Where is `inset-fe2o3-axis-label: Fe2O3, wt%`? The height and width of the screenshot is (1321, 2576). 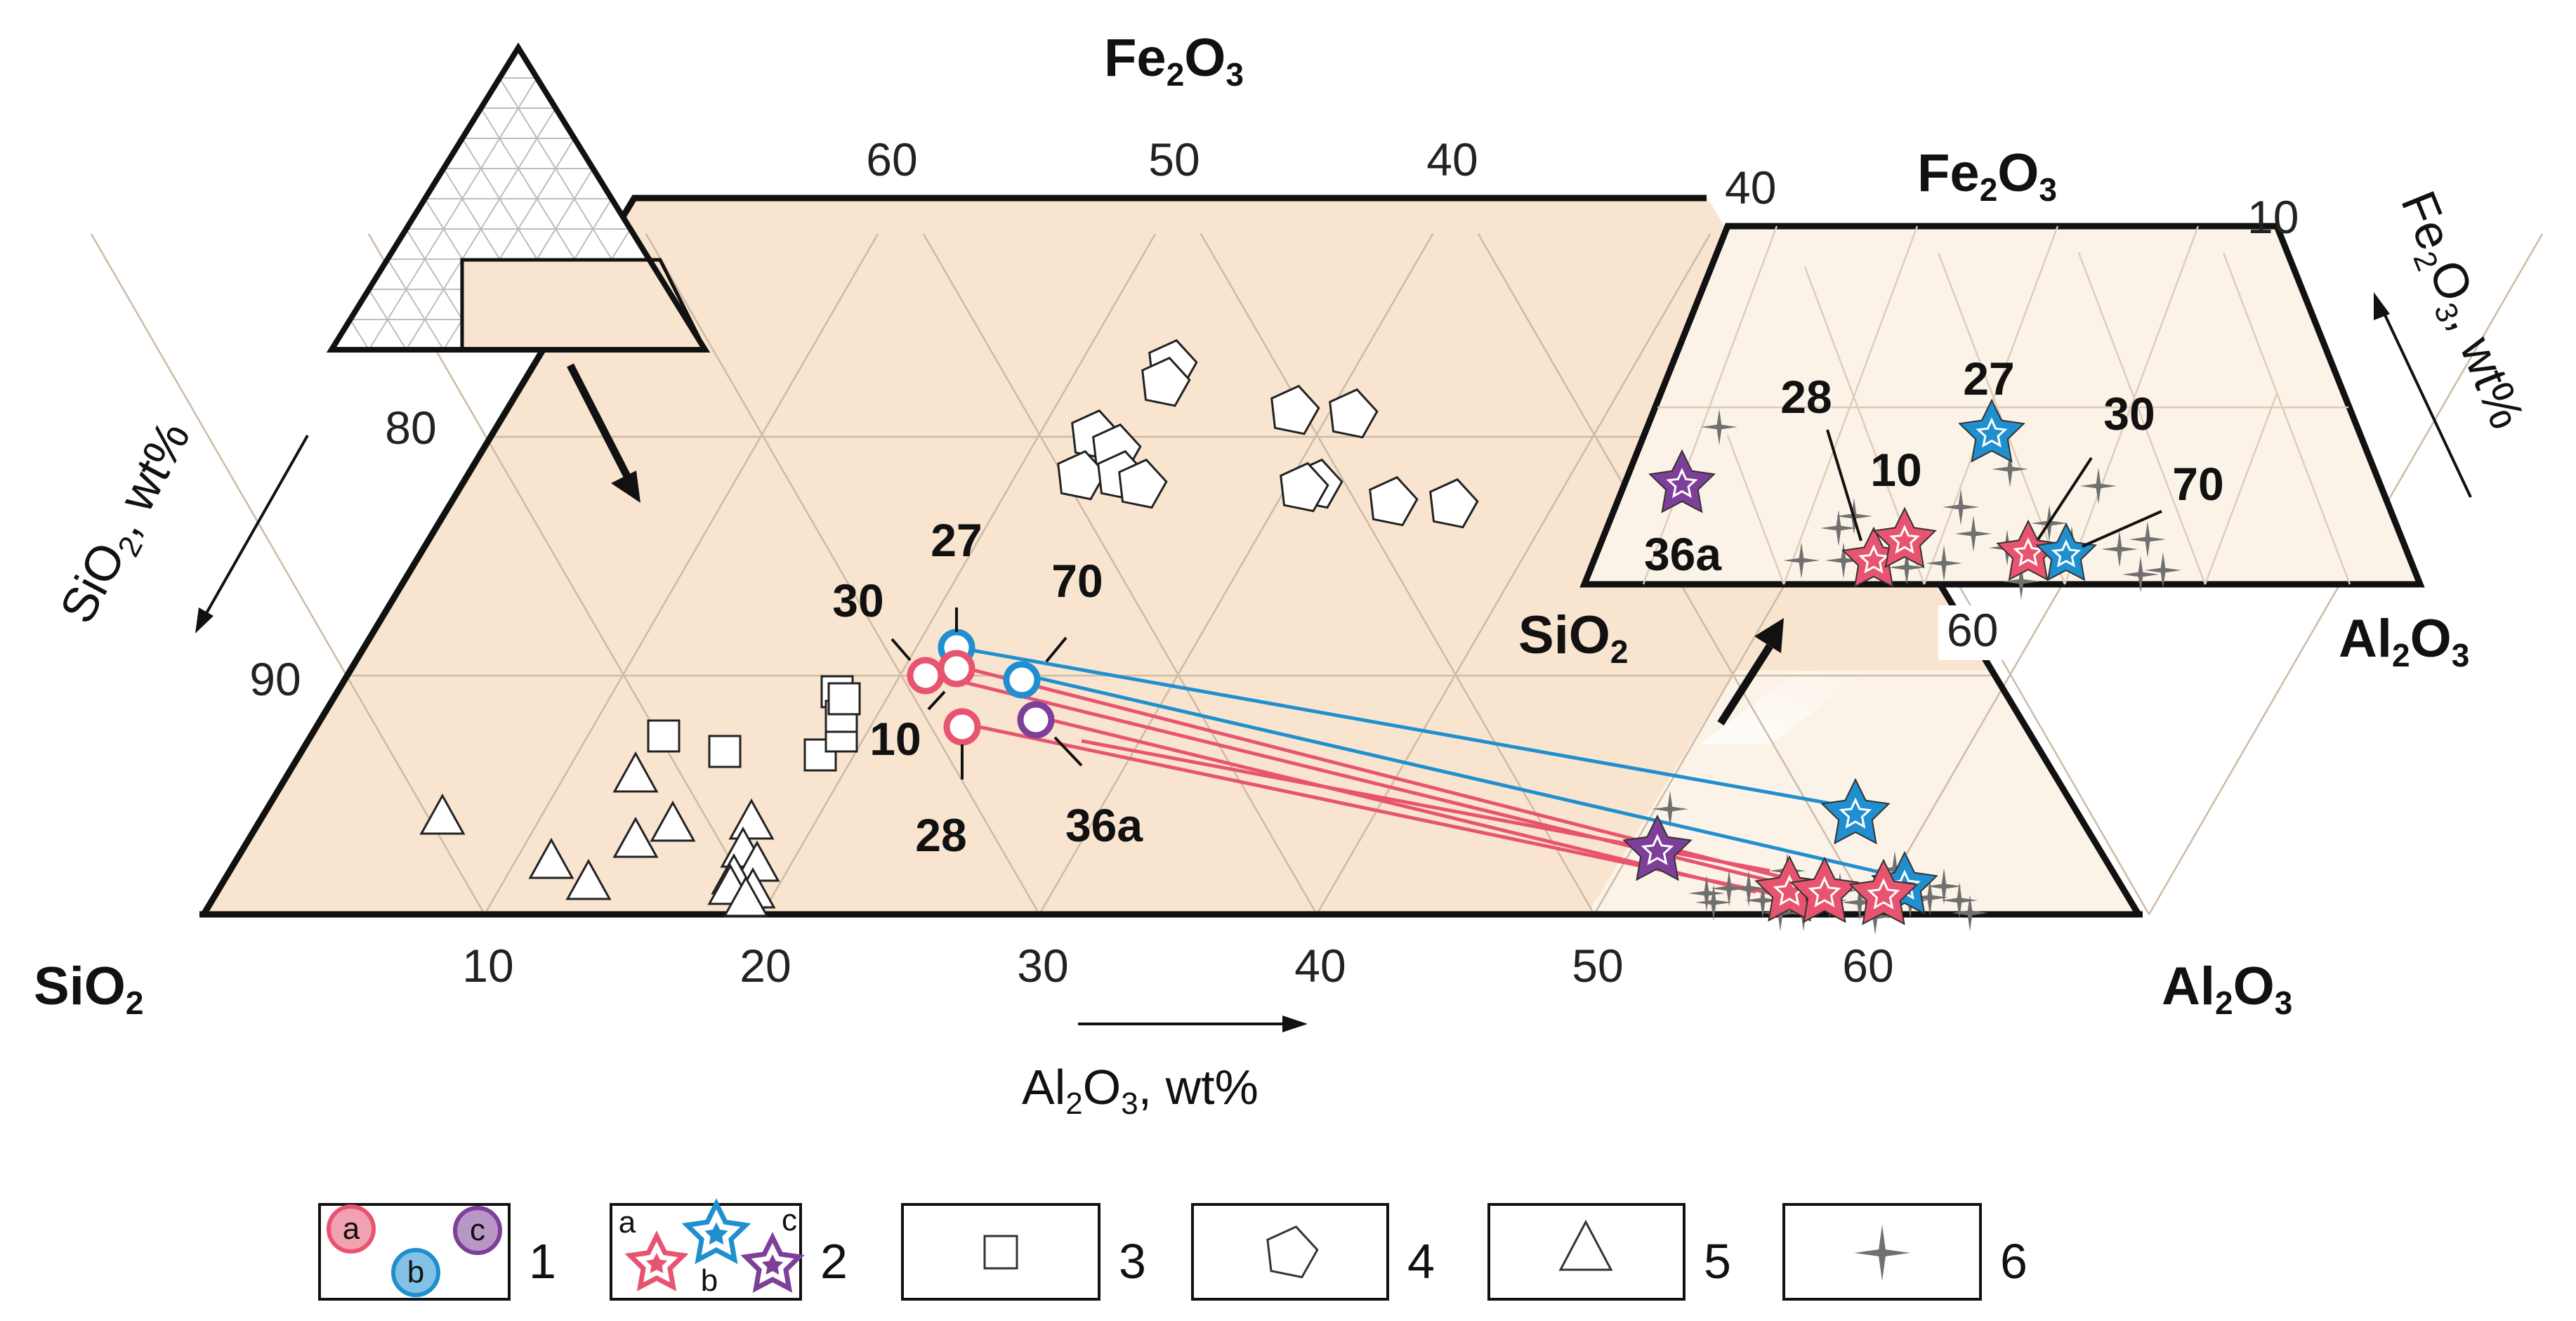 inset-fe2o3-axis-label: Fe2O3, wt% is located at coordinates (2460, 310).